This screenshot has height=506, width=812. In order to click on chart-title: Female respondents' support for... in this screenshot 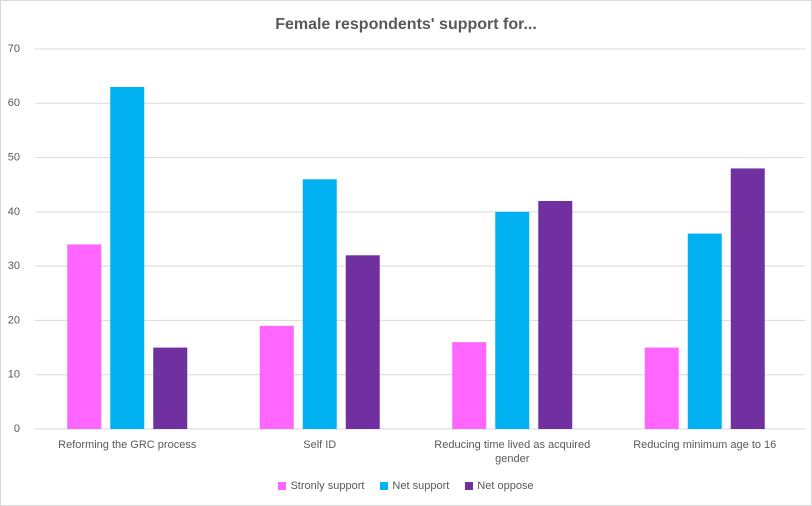, I will do `click(406, 24)`.